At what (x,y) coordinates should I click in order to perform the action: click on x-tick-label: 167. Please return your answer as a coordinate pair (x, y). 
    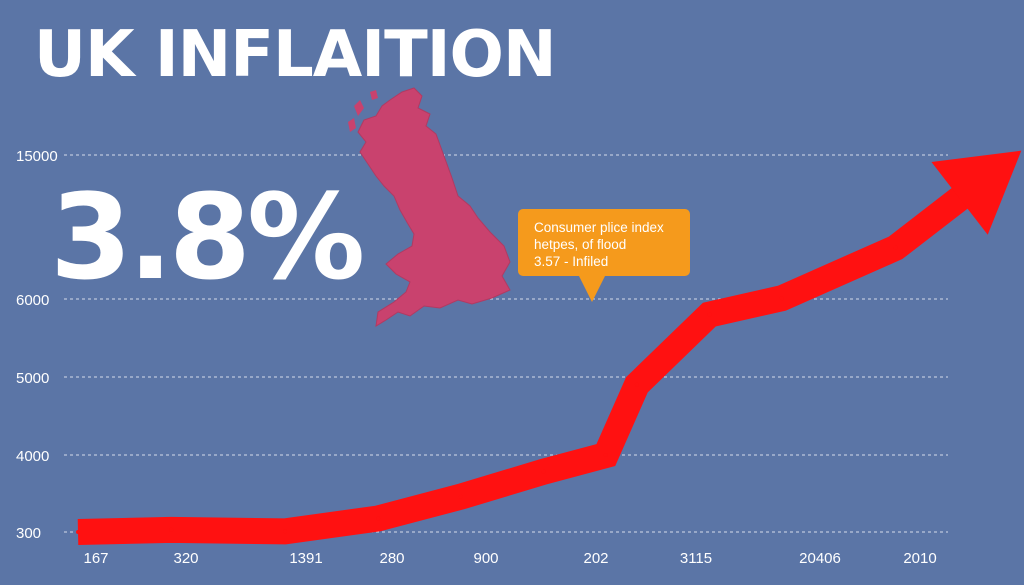
    Looking at the image, I should click on (95, 558).